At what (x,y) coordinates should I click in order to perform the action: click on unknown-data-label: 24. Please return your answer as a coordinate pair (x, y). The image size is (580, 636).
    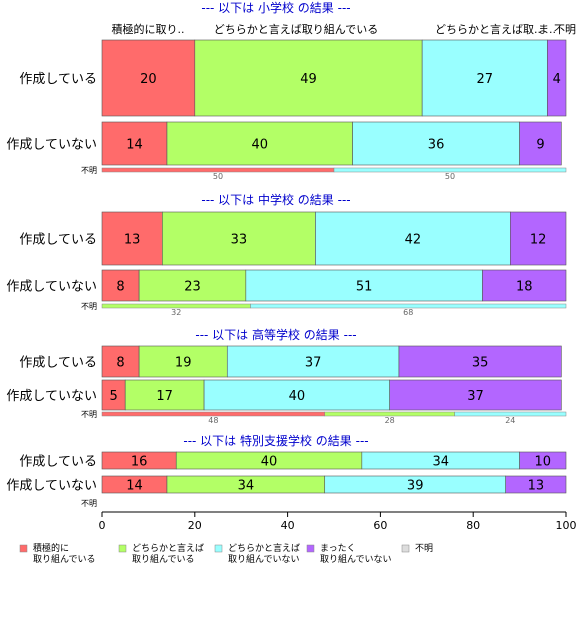
    Looking at the image, I should click on (510, 420).